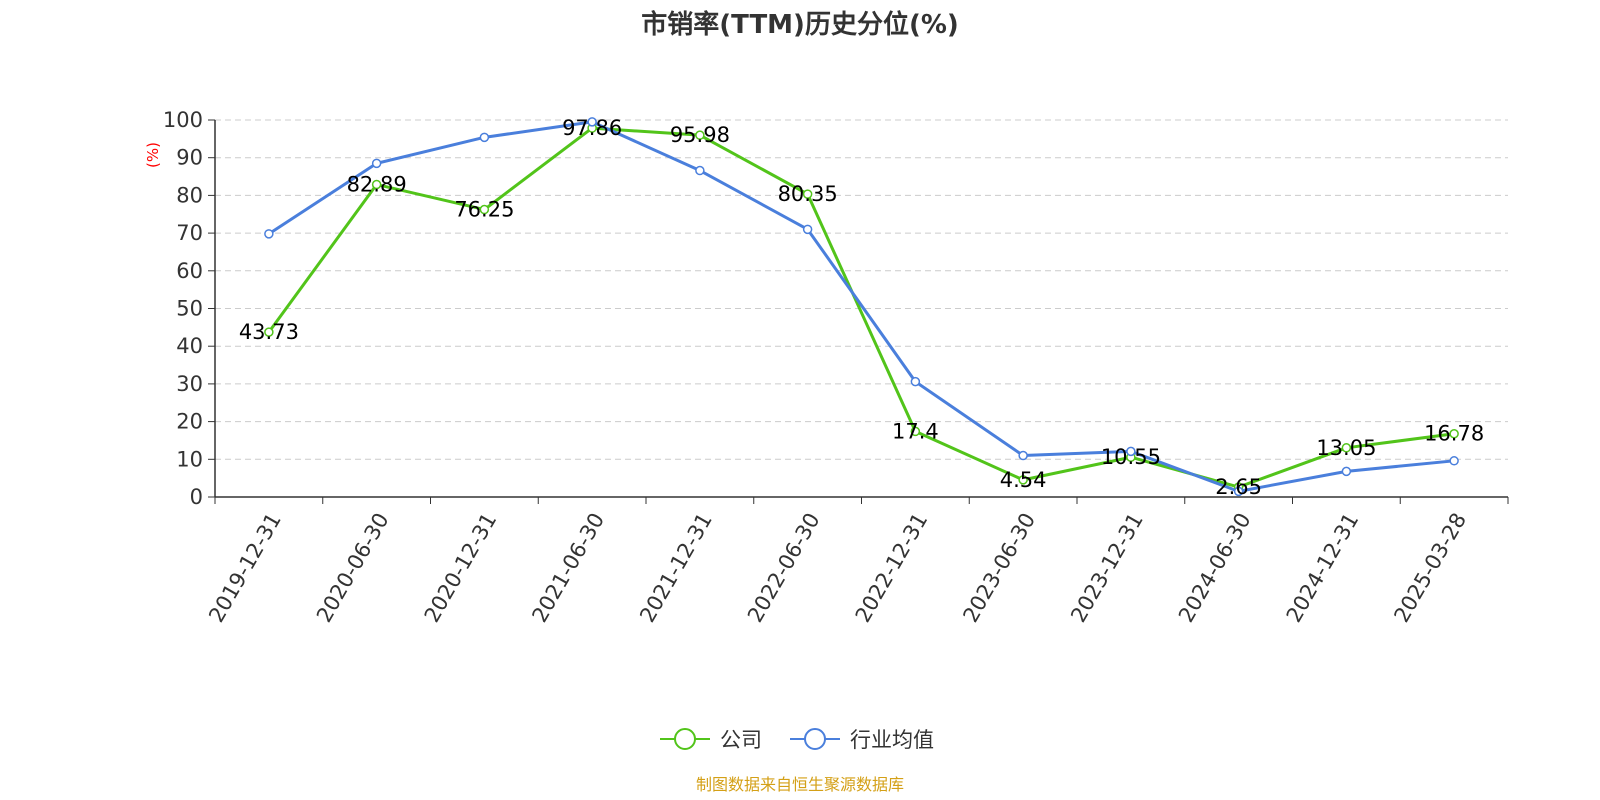 Image resolution: width=1600 pixels, height=800 pixels. I want to click on y-tick-label: 70, so click(189, 233).